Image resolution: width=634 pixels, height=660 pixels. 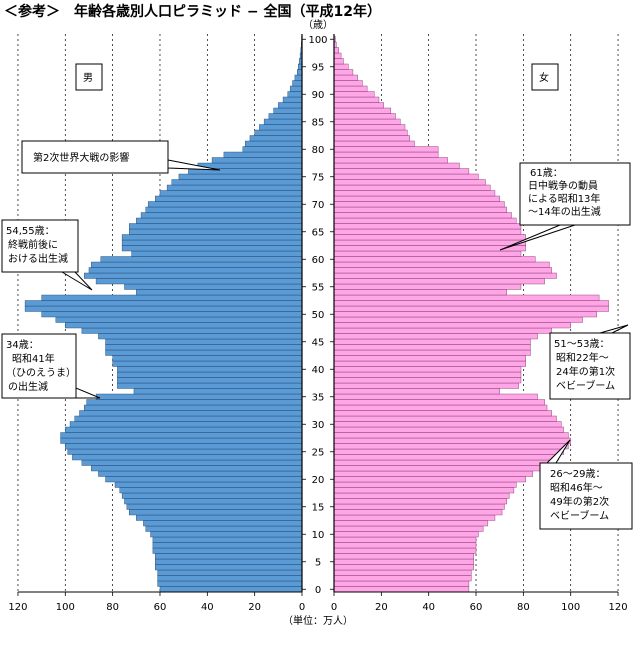 I want to click on annotation-text: ベビーブーム, so click(x=579, y=515).